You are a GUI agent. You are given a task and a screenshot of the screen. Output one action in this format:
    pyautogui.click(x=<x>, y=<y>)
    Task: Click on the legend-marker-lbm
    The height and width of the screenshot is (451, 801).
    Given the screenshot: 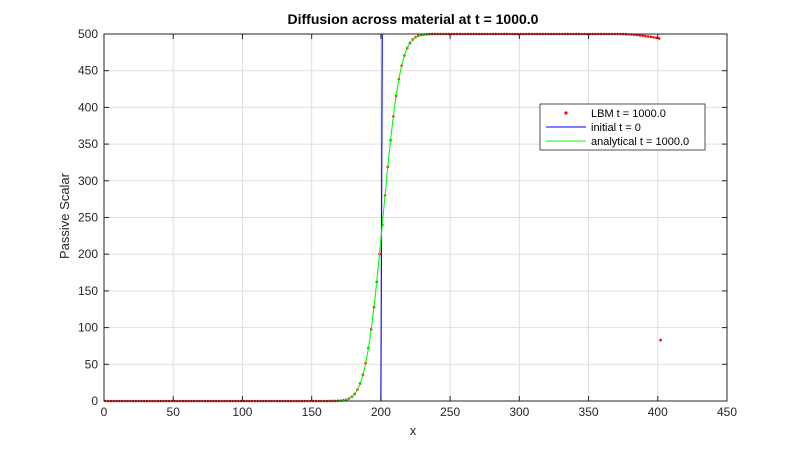 What is the action you would take?
    pyautogui.click(x=566, y=113)
    